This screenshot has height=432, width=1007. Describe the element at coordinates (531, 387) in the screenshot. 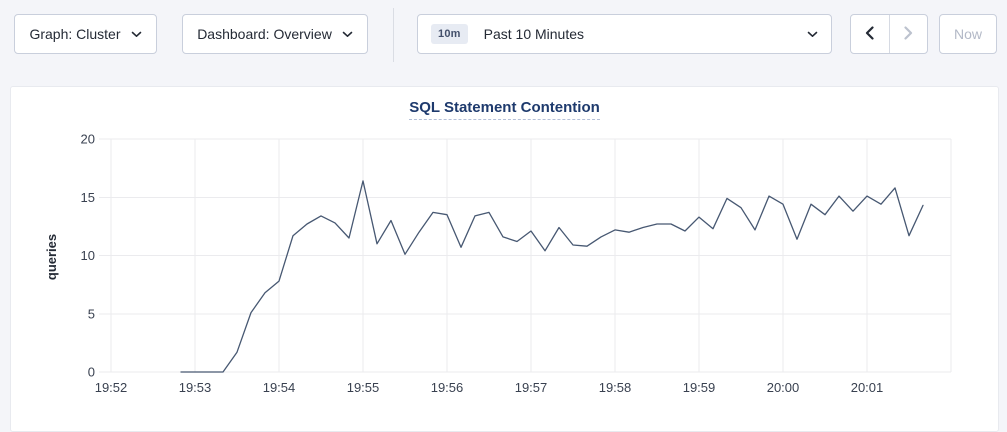

I see `x-tick-label: 19:57` at that location.